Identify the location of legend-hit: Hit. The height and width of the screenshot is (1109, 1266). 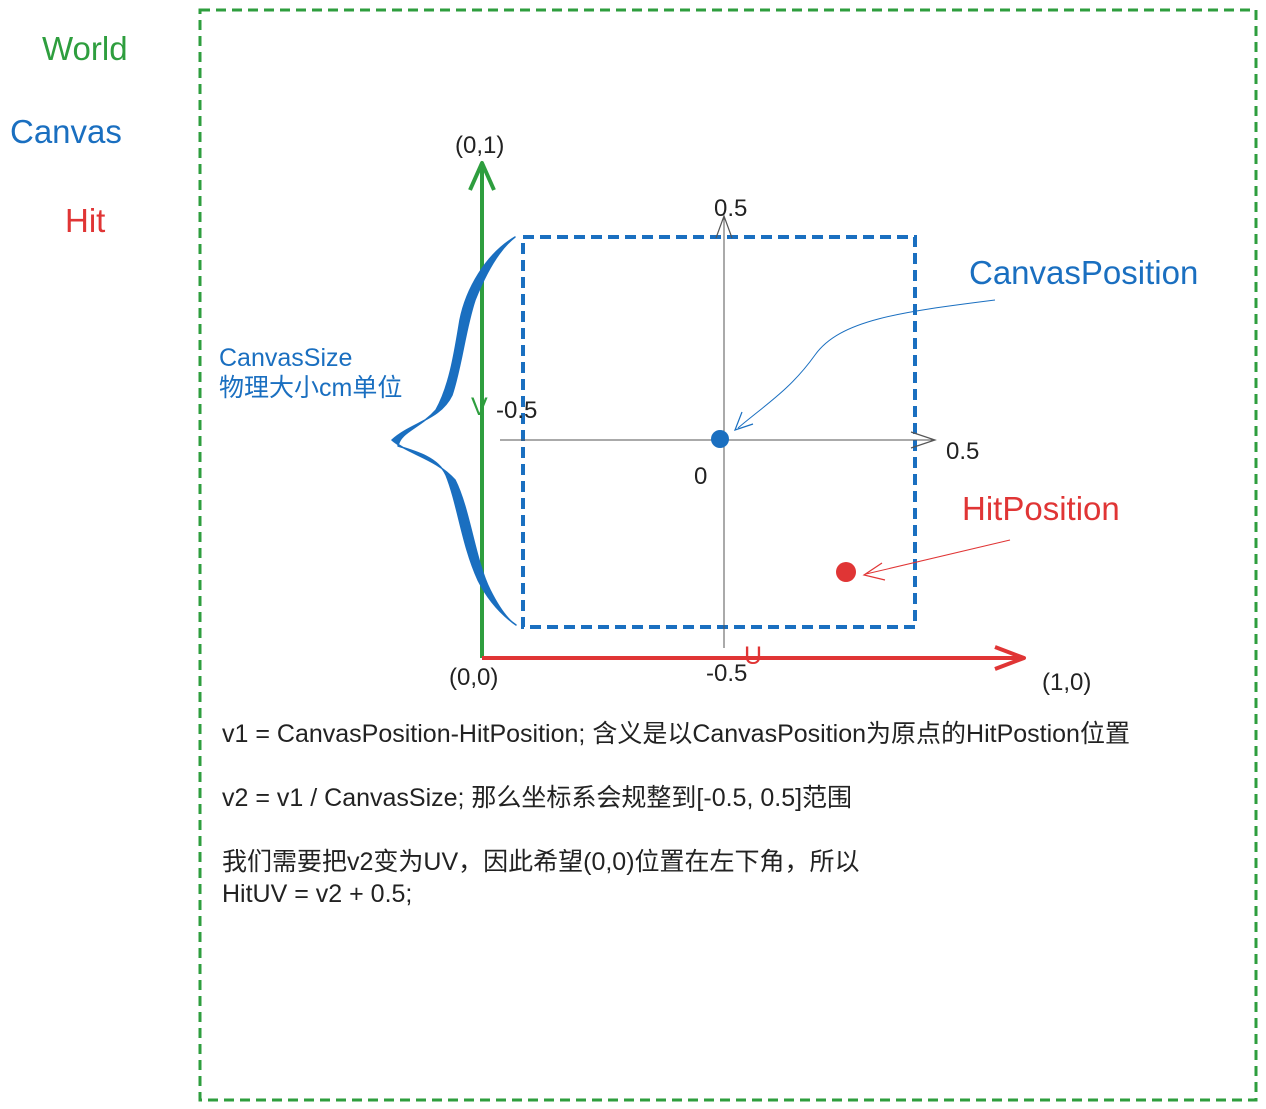
(85, 220).